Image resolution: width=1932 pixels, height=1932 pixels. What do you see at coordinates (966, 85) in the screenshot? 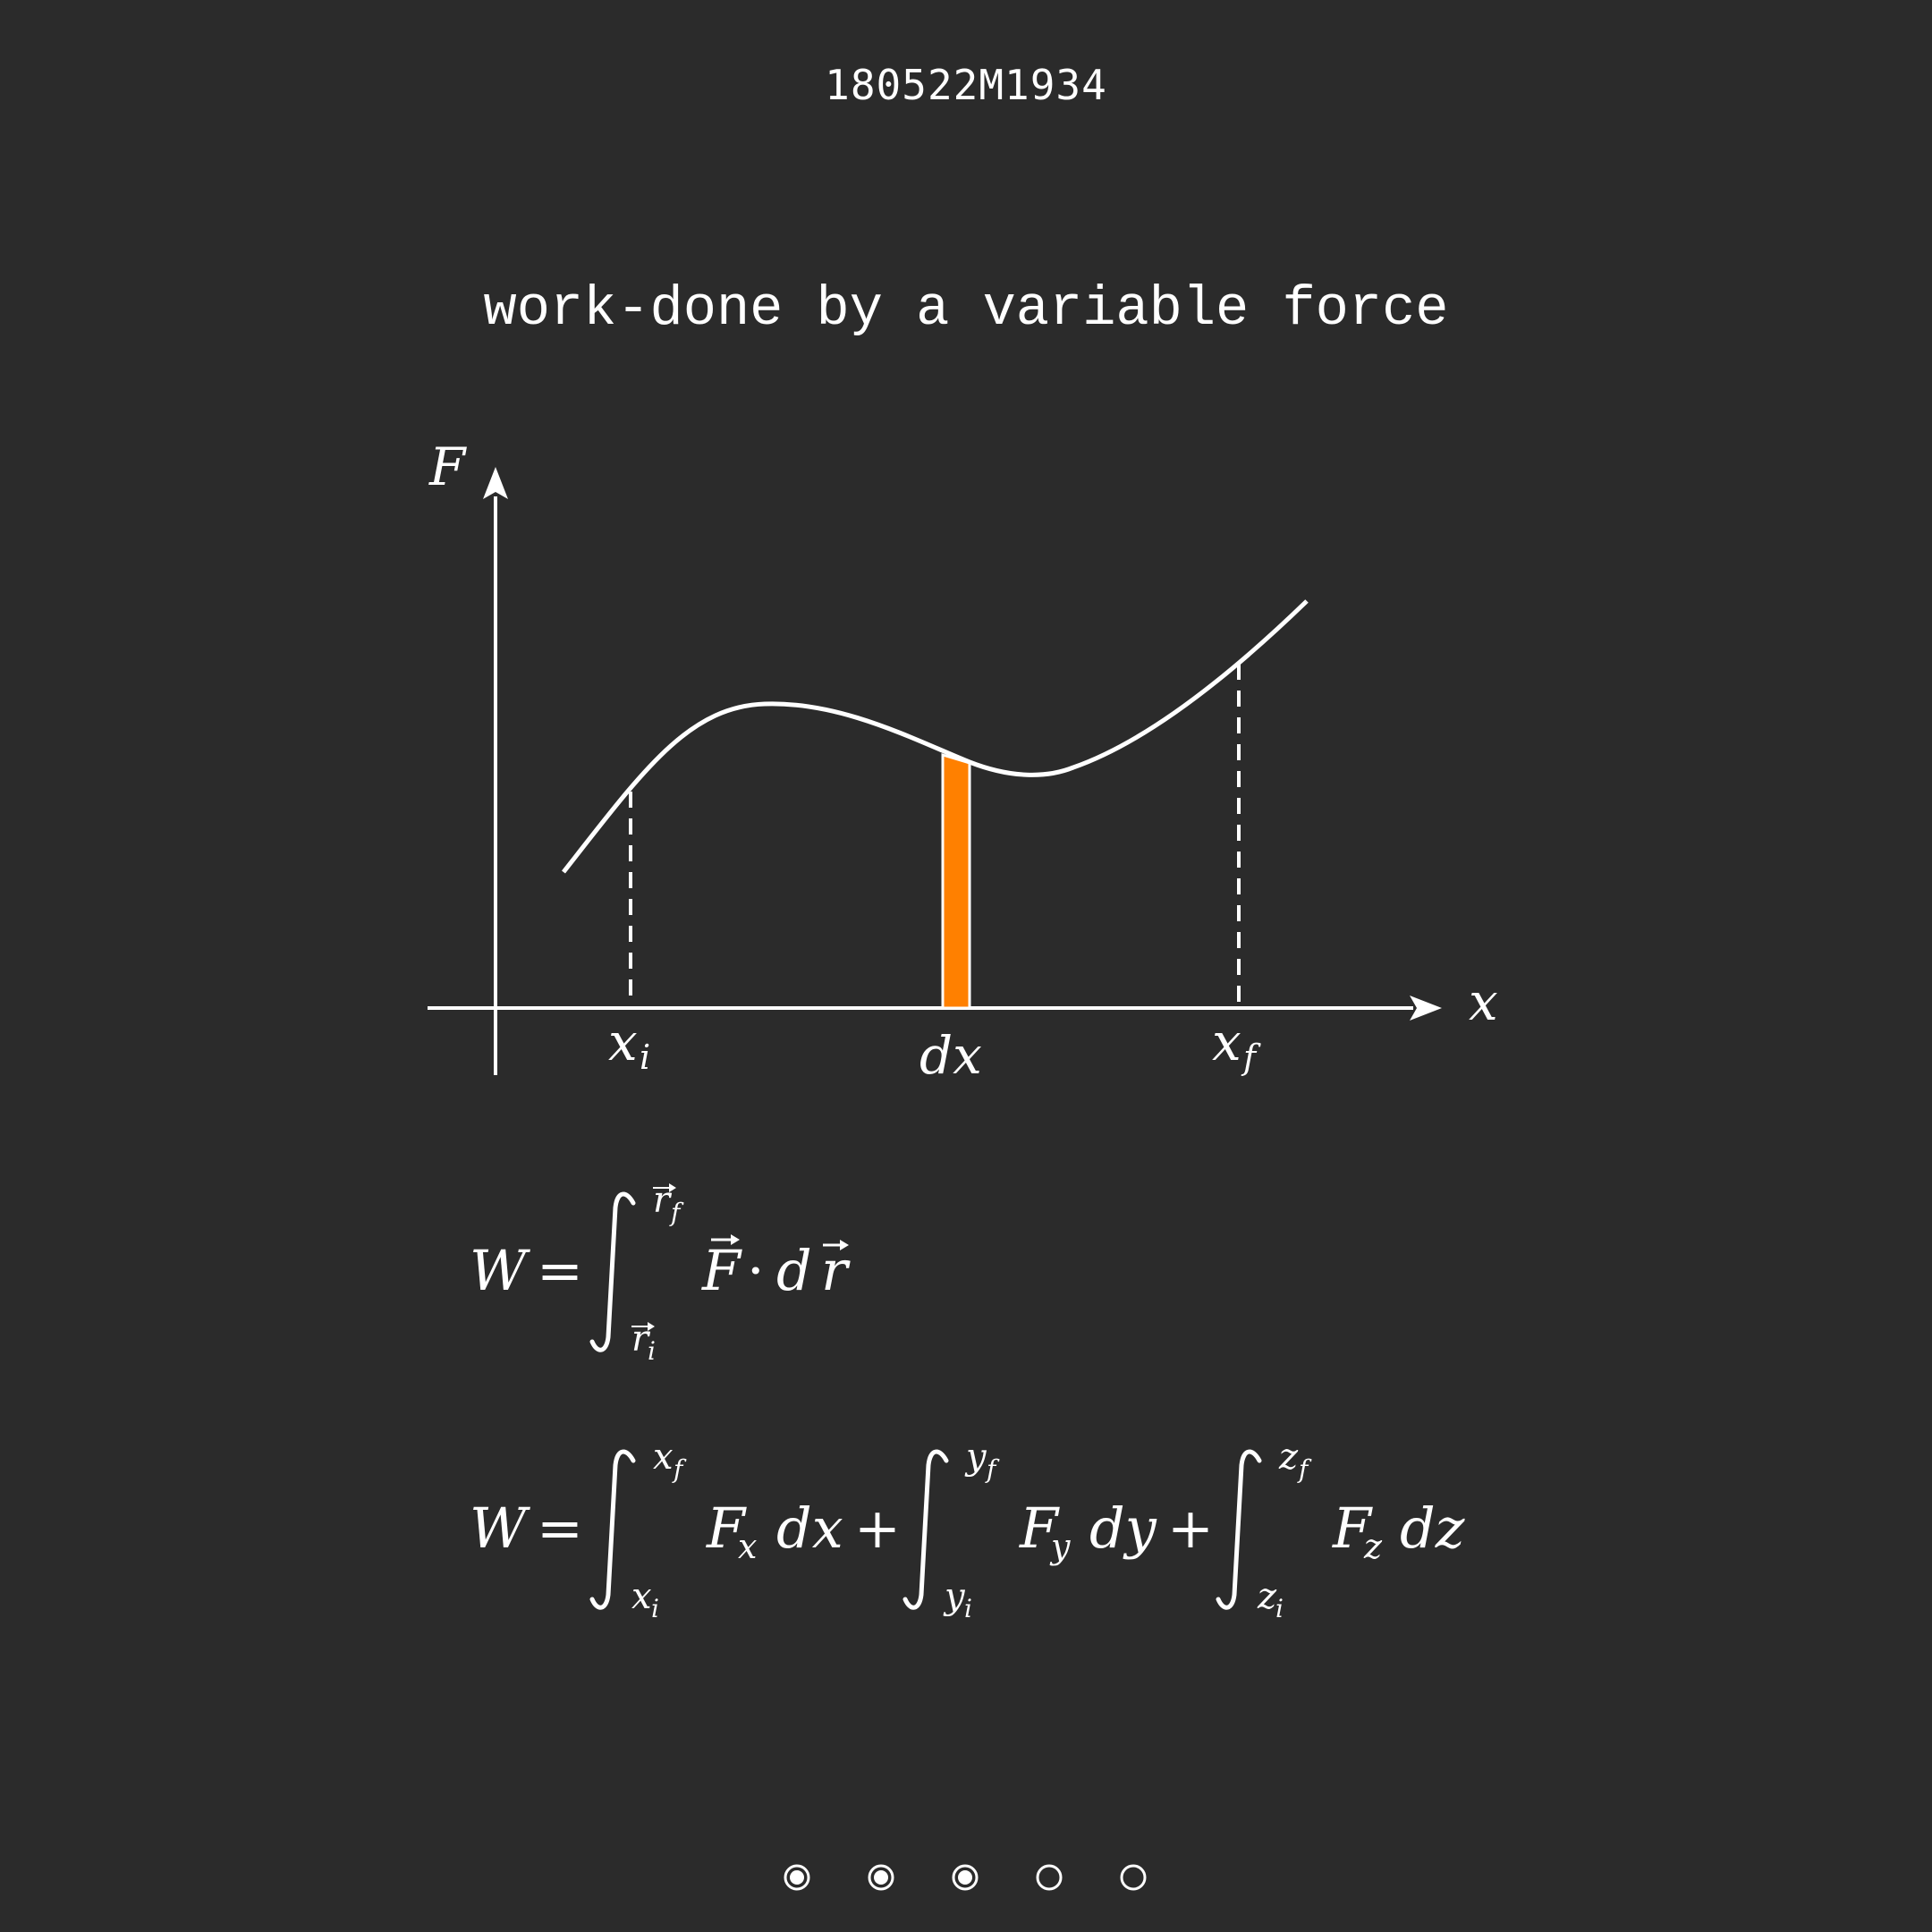
I see `slide-code: 180522M1934` at bounding box center [966, 85].